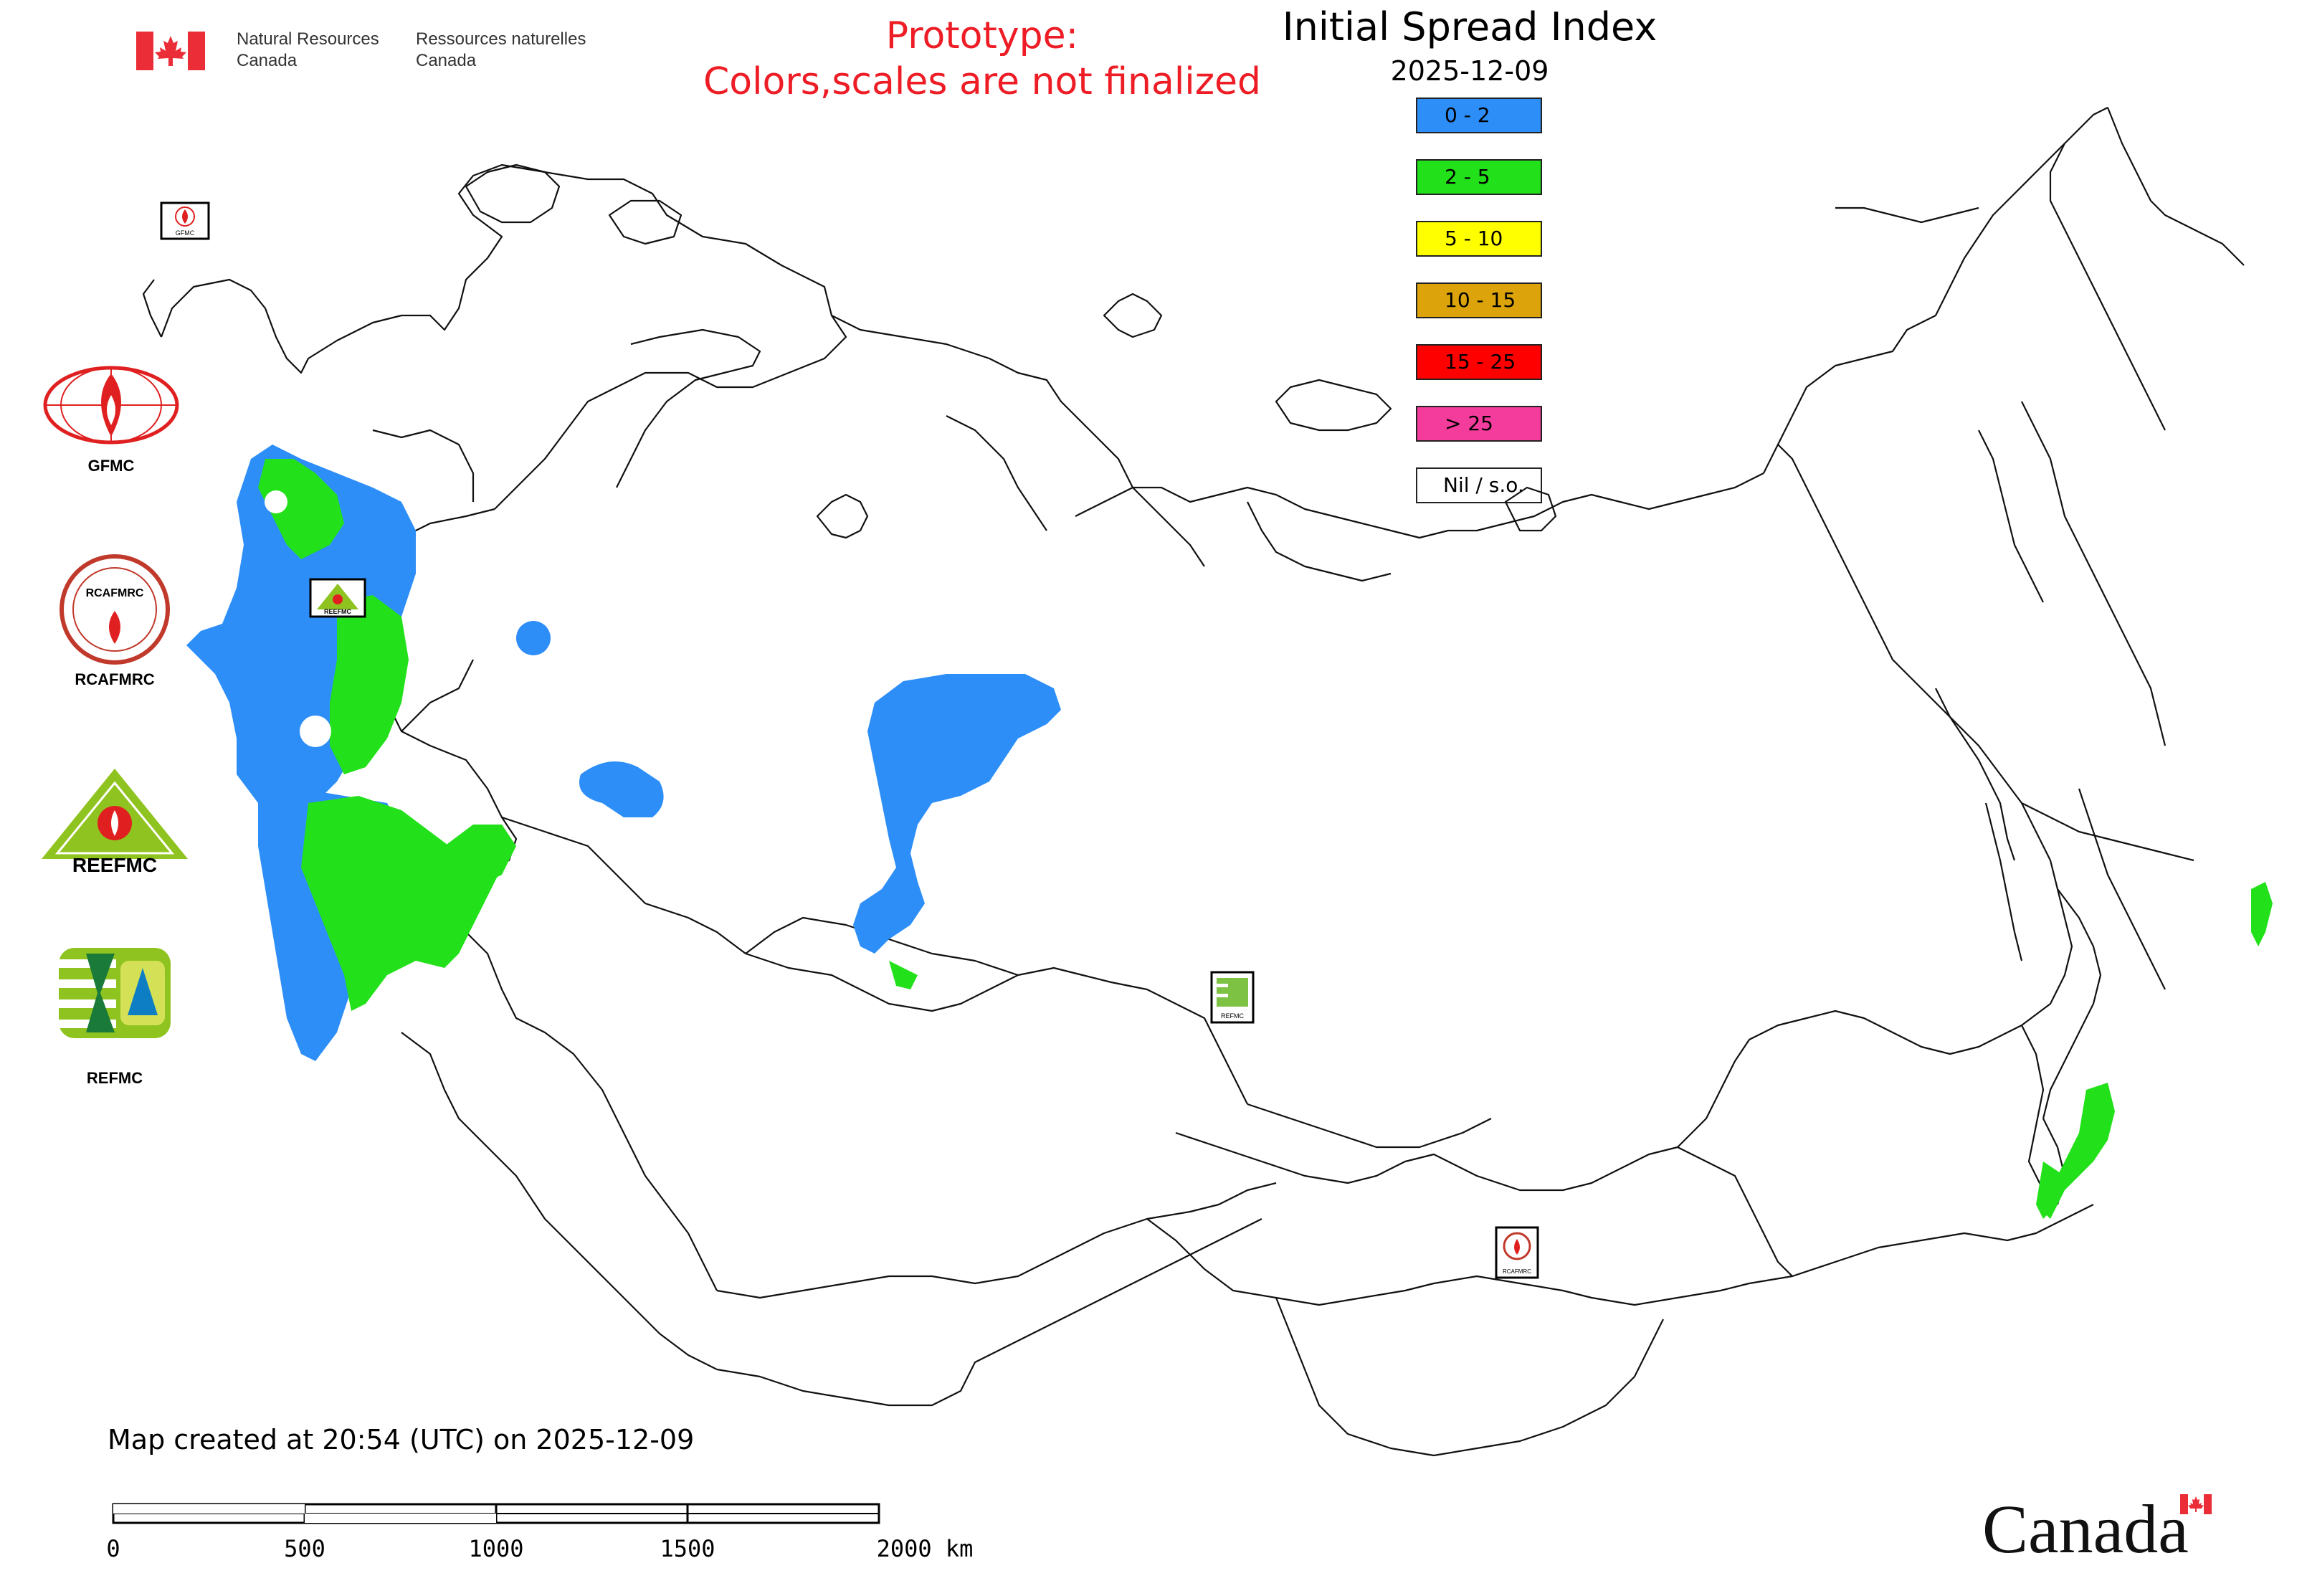  What do you see at coordinates (1232, 1016) in the screenshot?
I see `map-badge-refmc-label: REFMC` at bounding box center [1232, 1016].